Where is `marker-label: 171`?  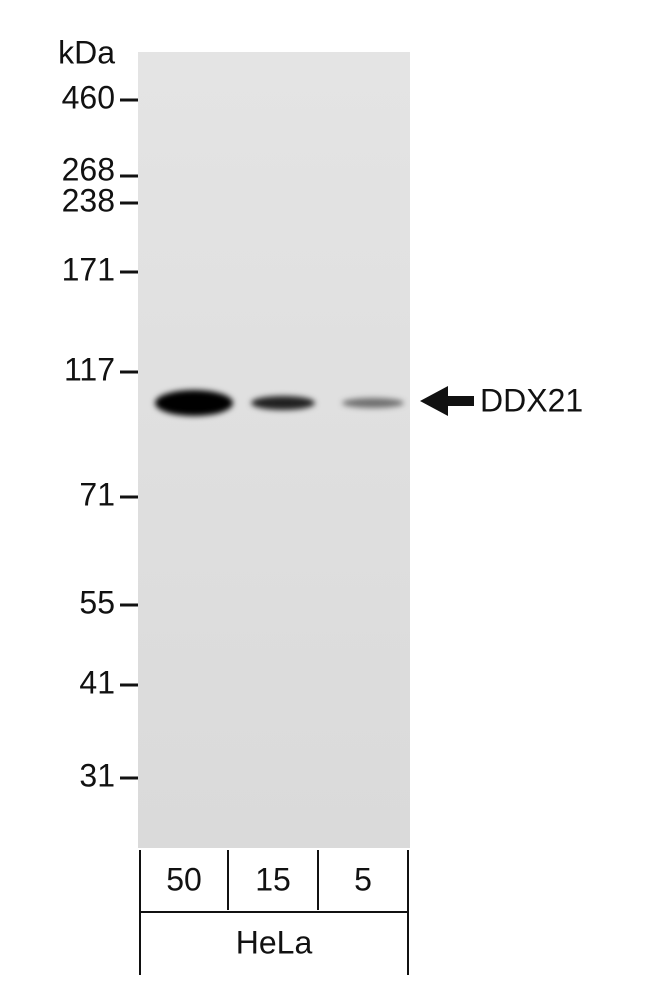
marker-label: 171 is located at coordinates (88, 269).